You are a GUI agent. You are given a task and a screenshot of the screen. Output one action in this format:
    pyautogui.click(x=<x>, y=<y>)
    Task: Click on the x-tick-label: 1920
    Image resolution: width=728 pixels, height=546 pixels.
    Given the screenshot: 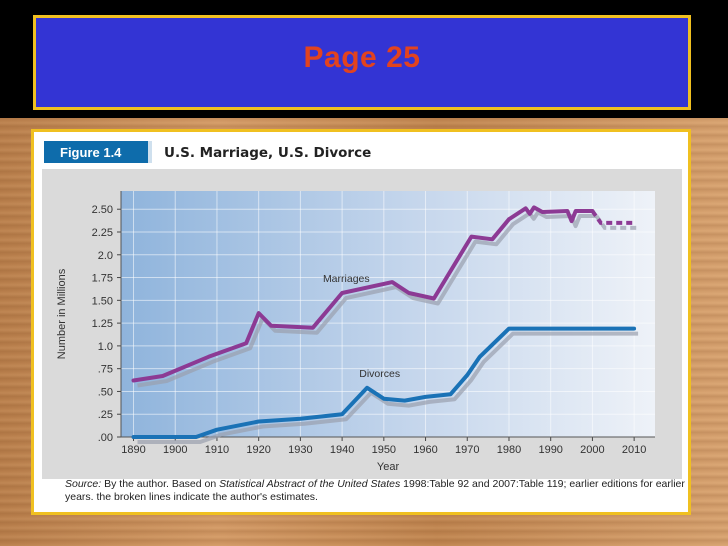 What is the action you would take?
    pyautogui.click(x=258, y=450)
    